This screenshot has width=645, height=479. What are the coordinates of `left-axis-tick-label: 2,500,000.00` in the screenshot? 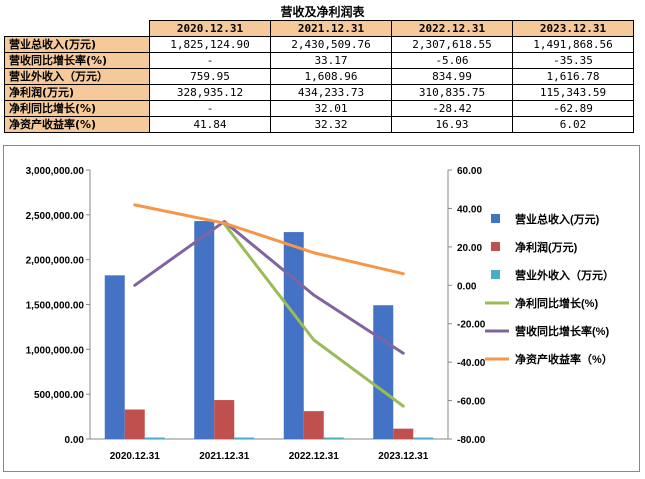 It's located at (55, 216).